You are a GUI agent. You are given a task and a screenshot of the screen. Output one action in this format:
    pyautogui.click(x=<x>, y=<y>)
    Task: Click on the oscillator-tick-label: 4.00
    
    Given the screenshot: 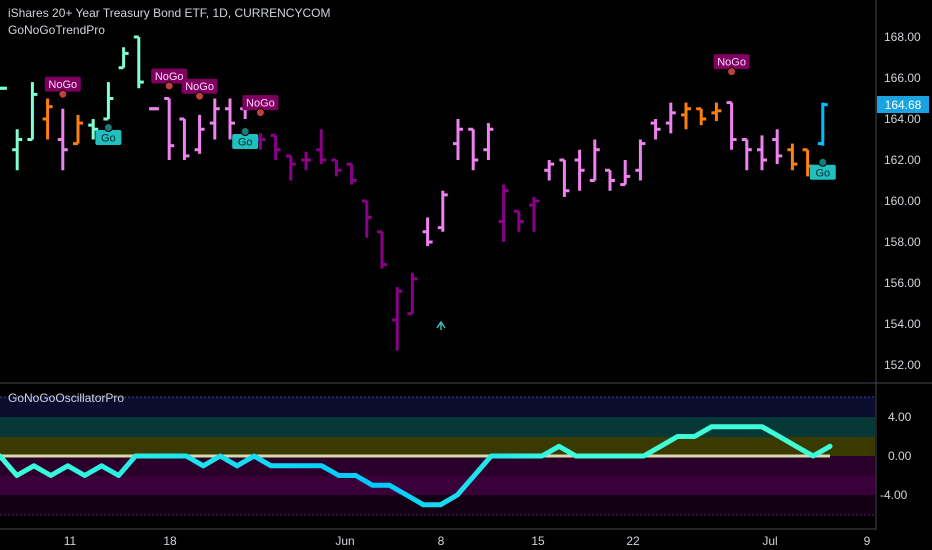 What is the action you would take?
    pyautogui.click(x=900, y=417)
    